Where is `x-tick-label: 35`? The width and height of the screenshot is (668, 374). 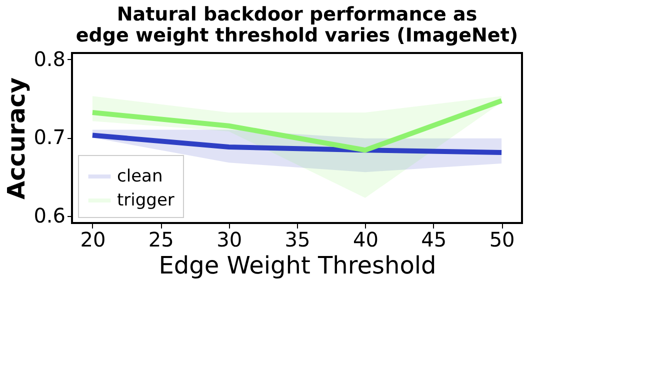
x-tick-label: 35 is located at coordinates (297, 240).